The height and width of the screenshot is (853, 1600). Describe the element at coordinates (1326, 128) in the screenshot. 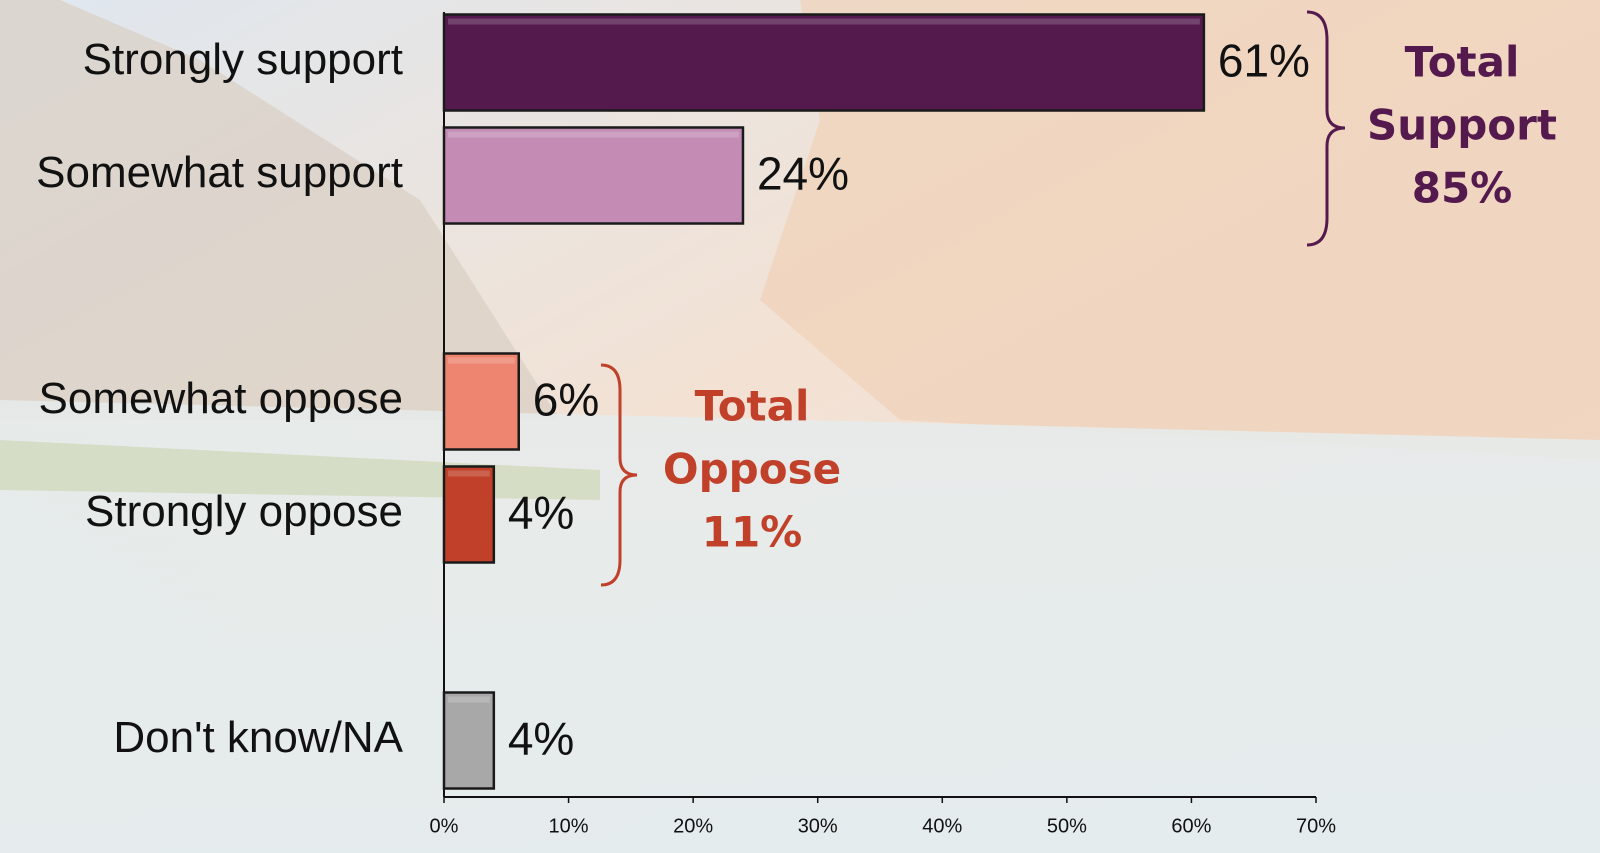

I see `support-brace` at that location.